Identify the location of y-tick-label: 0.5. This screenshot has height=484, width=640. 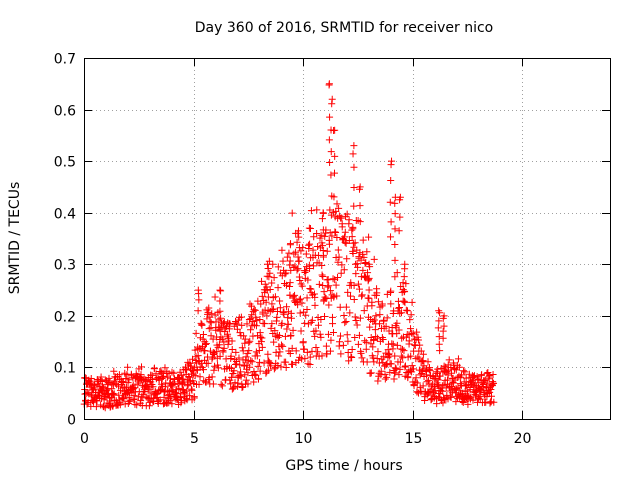
(65, 163).